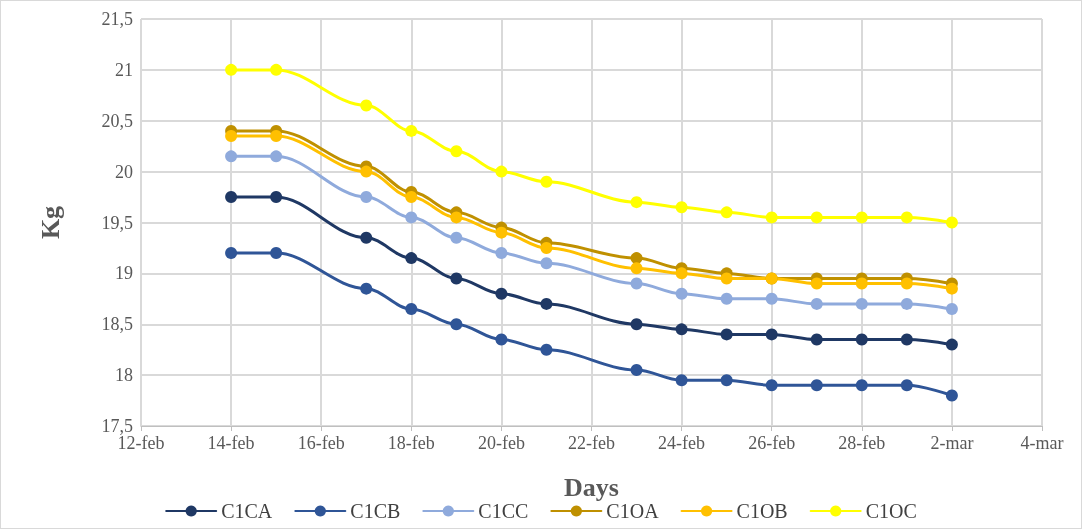 This screenshot has height=529, width=1082. I want to click on y-tick-label: 19, so click(124, 273).